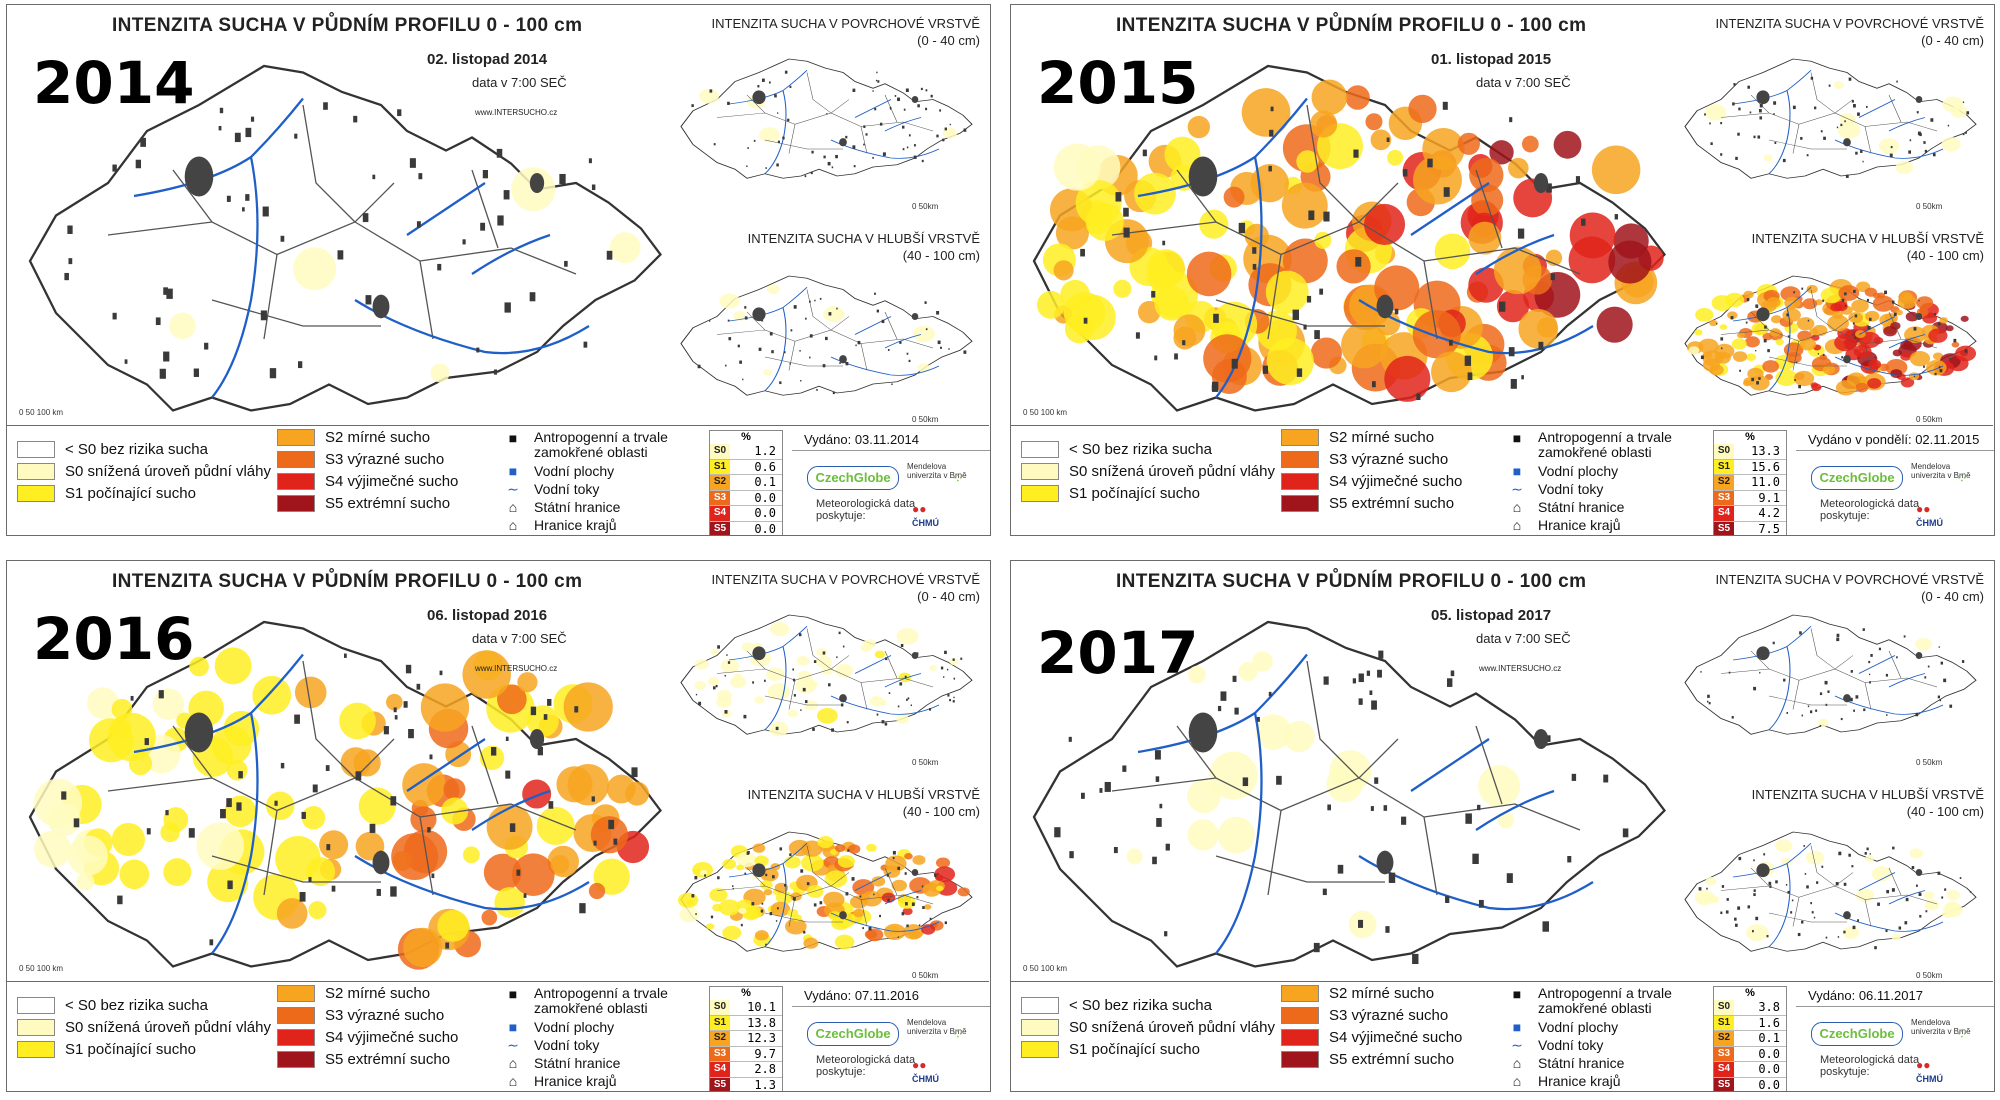  What do you see at coordinates (1870, 1066) in the screenshot?
I see `meteo-data-label: Meteorologická data poskytuje:` at bounding box center [1870, 1066].